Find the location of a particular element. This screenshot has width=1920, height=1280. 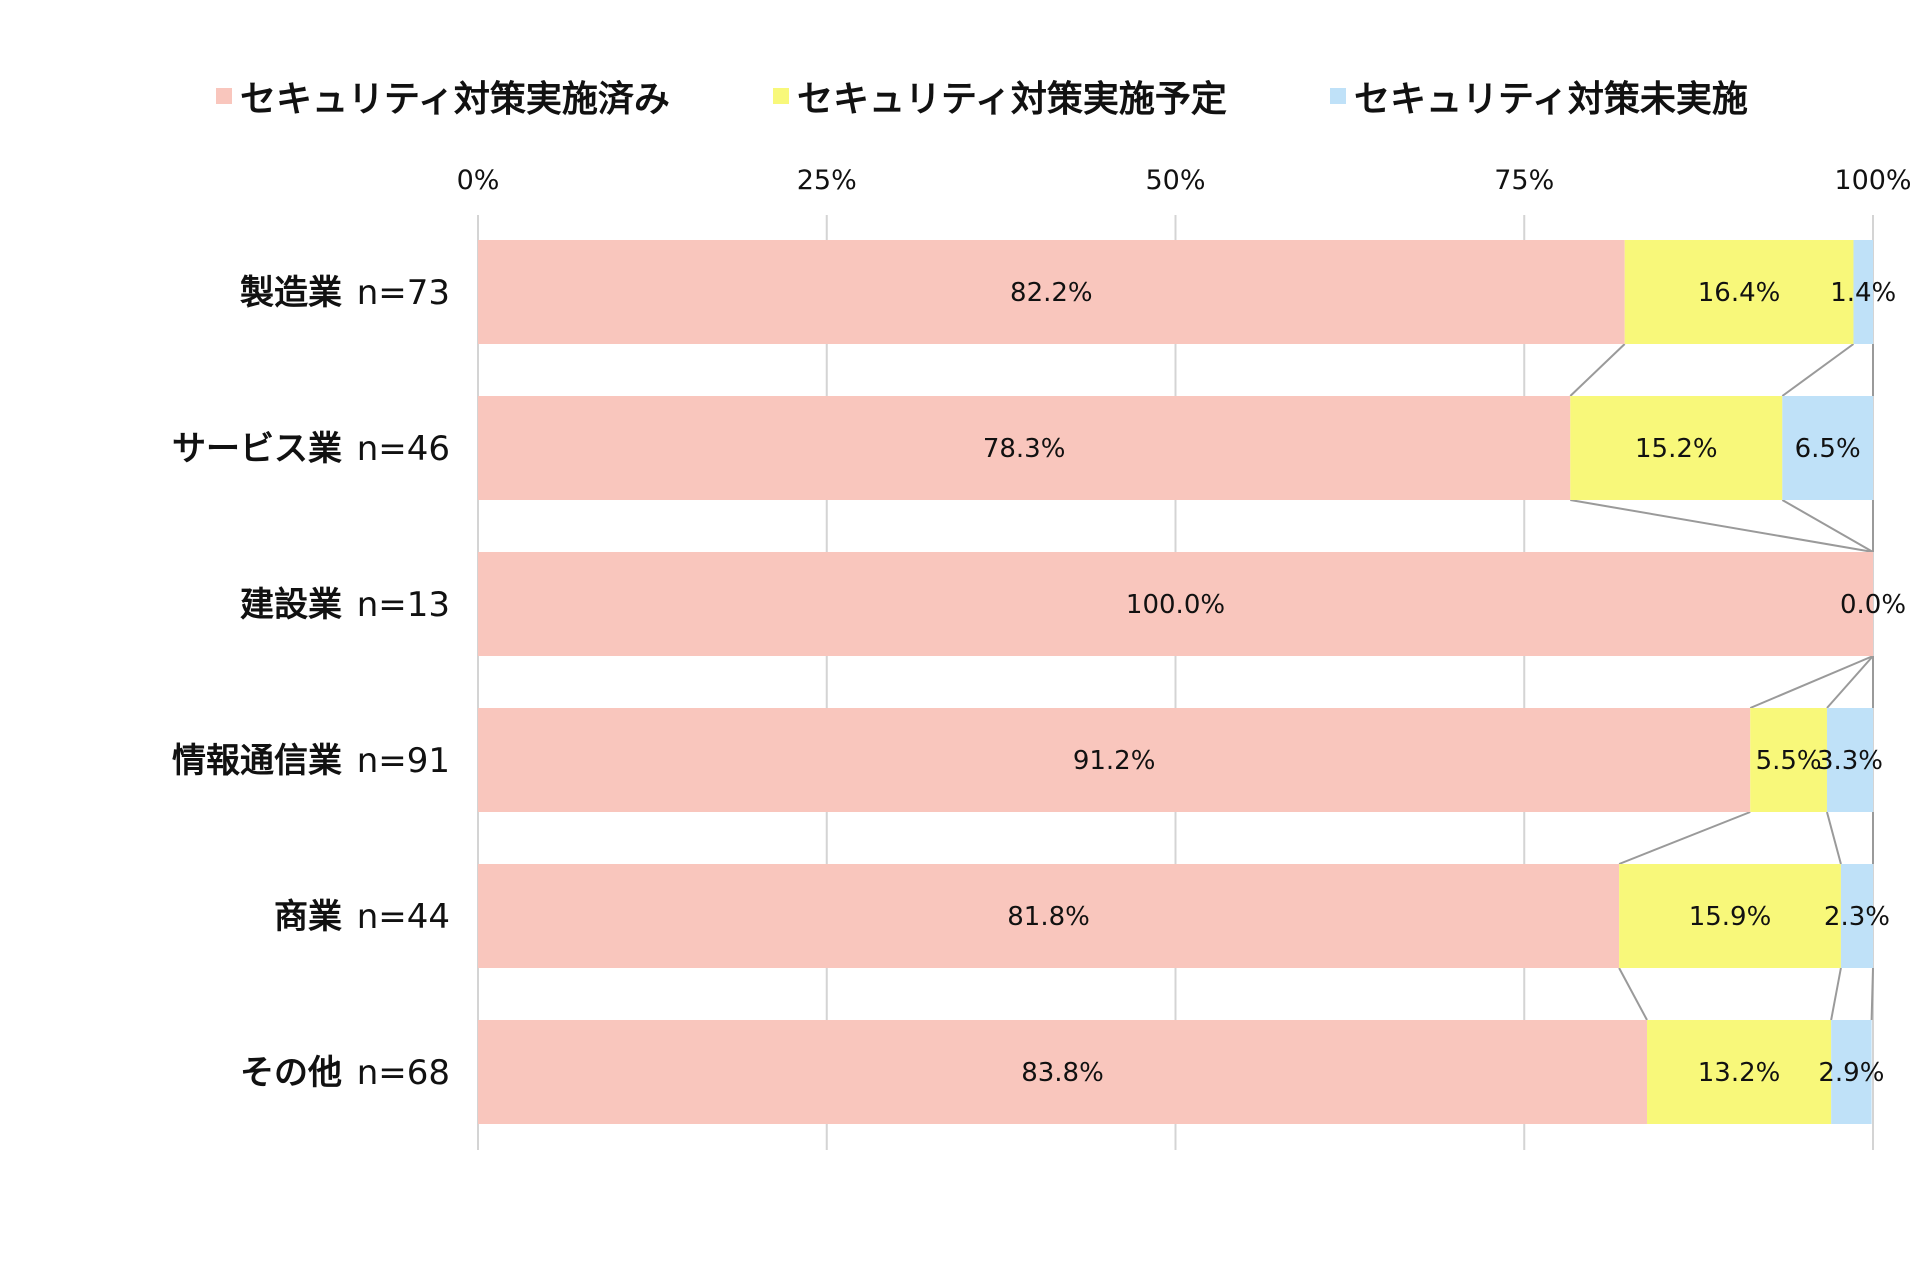

category-label: 建設業 is located at coordinates (291, 605).